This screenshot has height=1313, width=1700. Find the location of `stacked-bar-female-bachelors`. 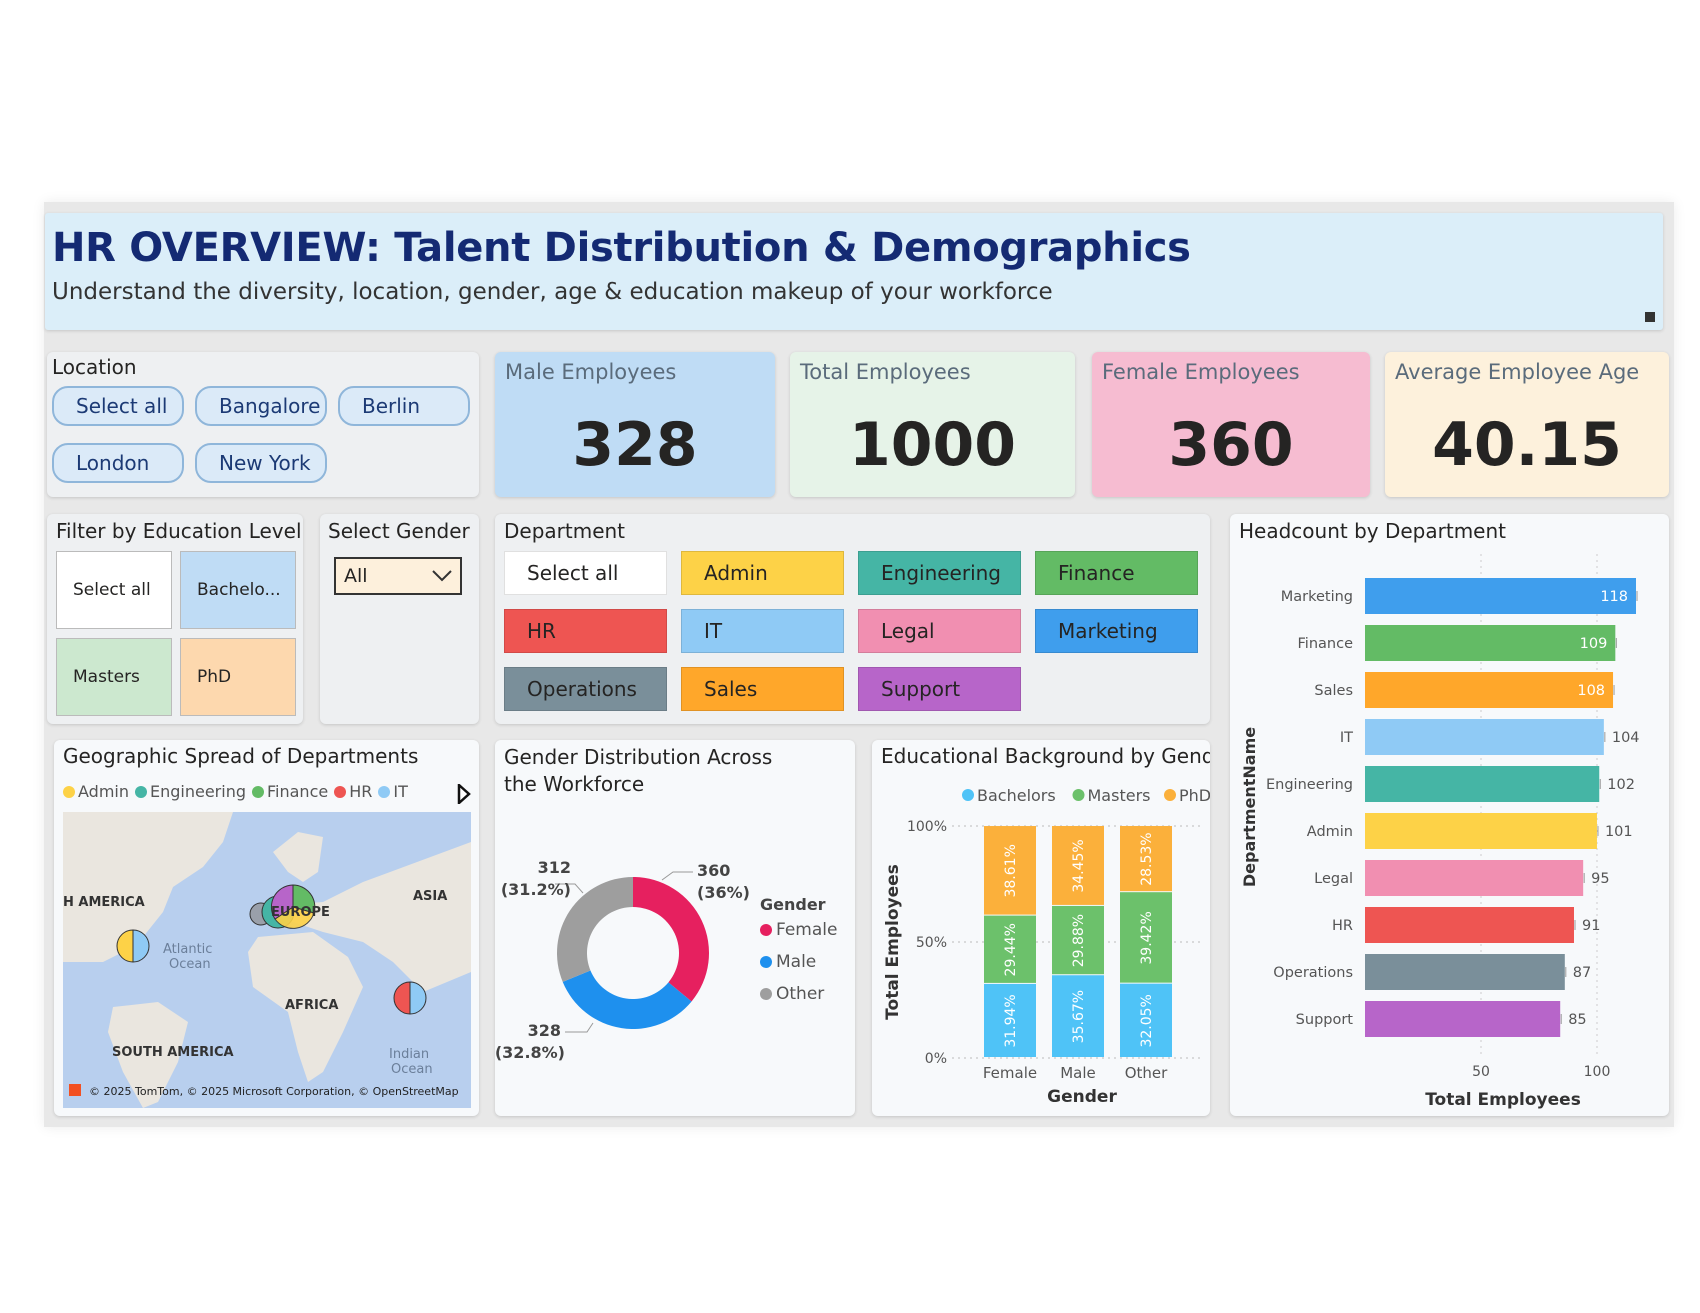

stacked-bar-female-bachelors is located at coordinates (1010, 1020).